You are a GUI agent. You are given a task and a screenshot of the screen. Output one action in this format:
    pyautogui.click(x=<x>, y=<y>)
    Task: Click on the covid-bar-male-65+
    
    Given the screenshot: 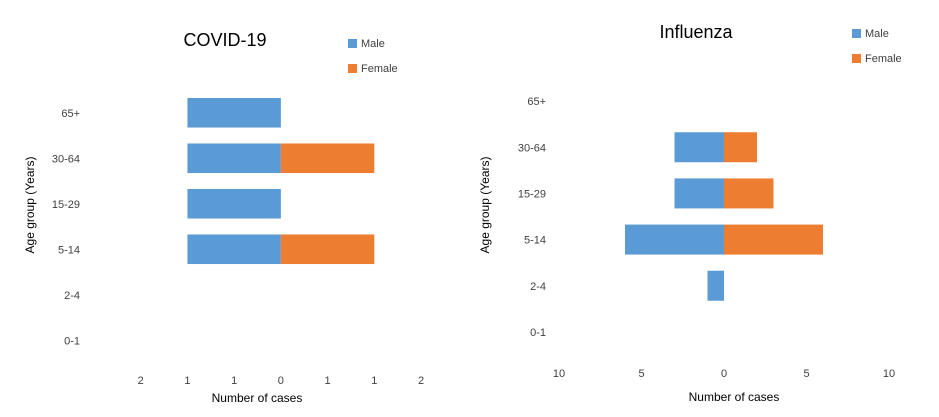 What is the action you would take?
    pyautogui.click(x=234, y=112)
    